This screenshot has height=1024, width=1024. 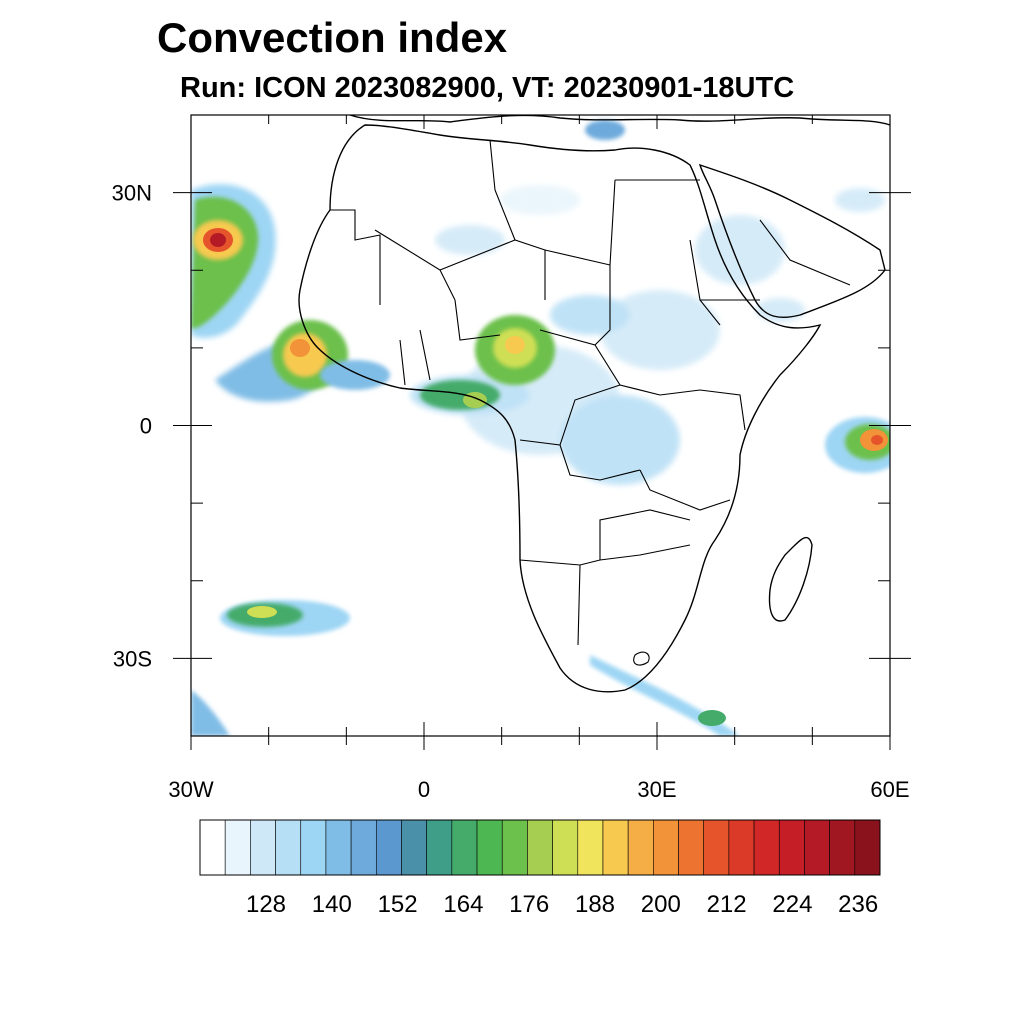 What do you see at coordinates (529, 904) in the screenshot?
I see `colorbar-label: 176` at bounding box center [529, 904].